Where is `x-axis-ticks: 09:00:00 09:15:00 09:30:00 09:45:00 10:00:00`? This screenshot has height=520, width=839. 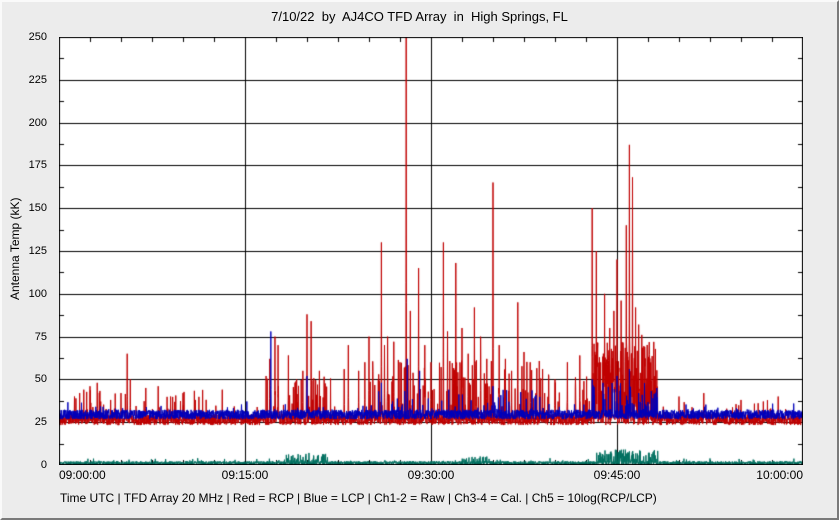 x-axis-ticks: 09:00:00 09:15:00 09:30:00 09:45:00 10:00:00 is located at coordinates (419, 476).